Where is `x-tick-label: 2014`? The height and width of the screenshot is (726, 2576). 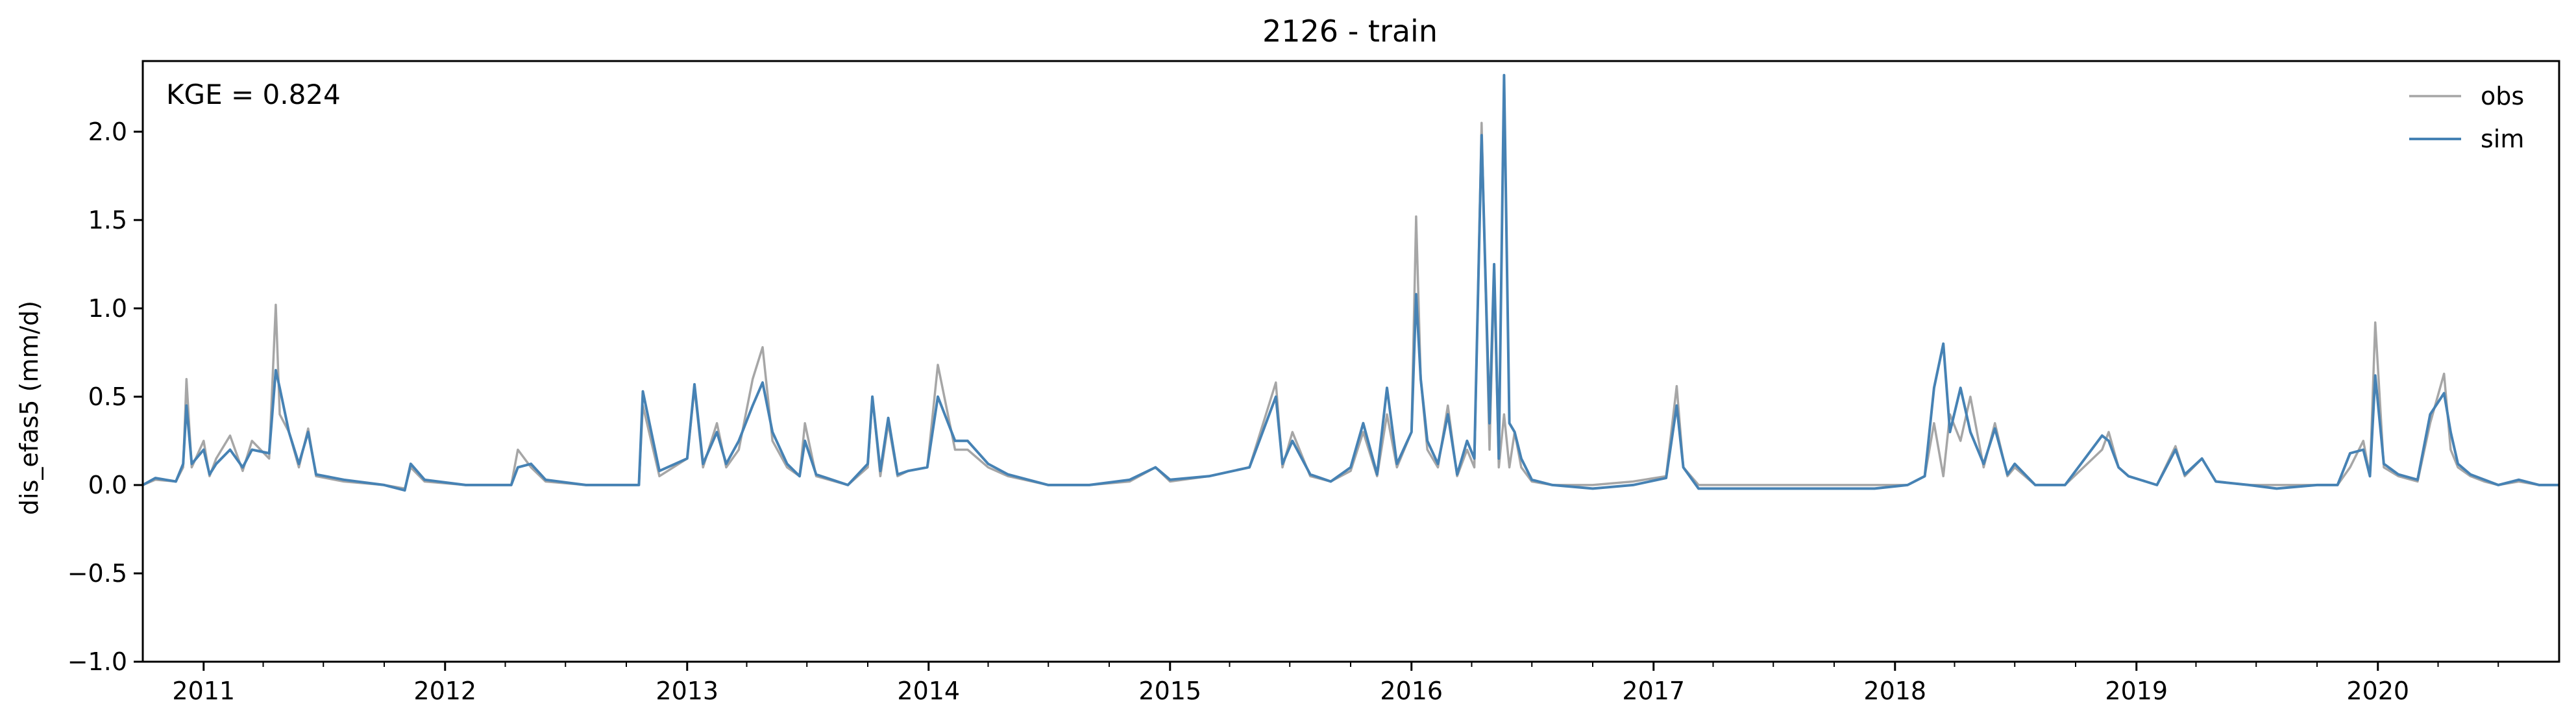 x-tick-label: 2014 is located at coordinates (928, 691).